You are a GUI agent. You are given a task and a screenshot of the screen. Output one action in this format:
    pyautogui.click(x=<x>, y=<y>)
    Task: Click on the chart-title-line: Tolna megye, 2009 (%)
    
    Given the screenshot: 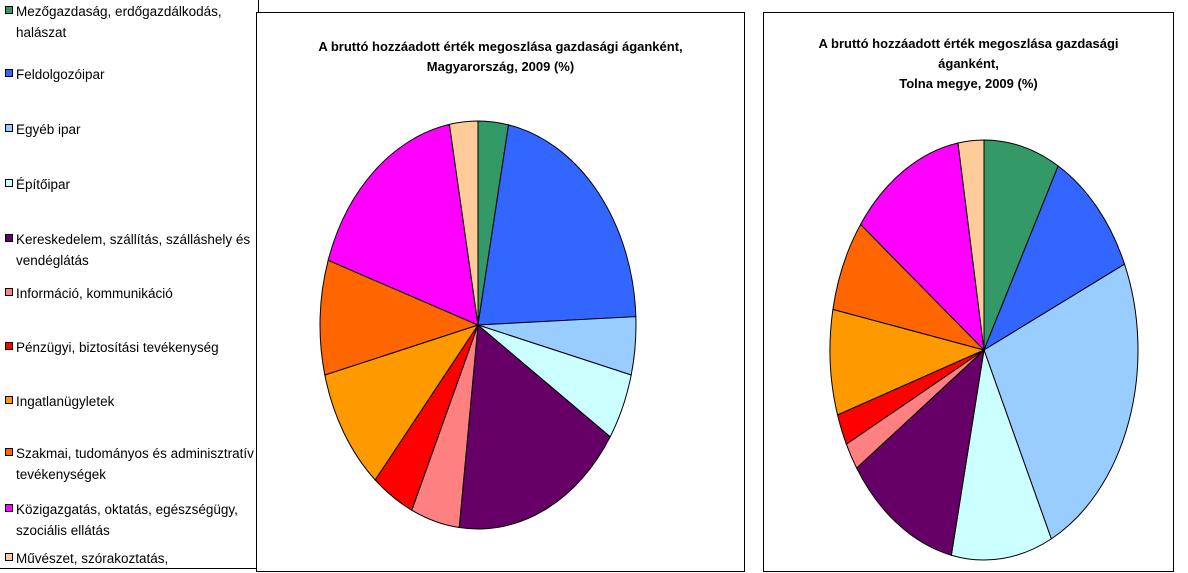 What is the action you would take?
    pyautogui.click(x=968, y=83)
    